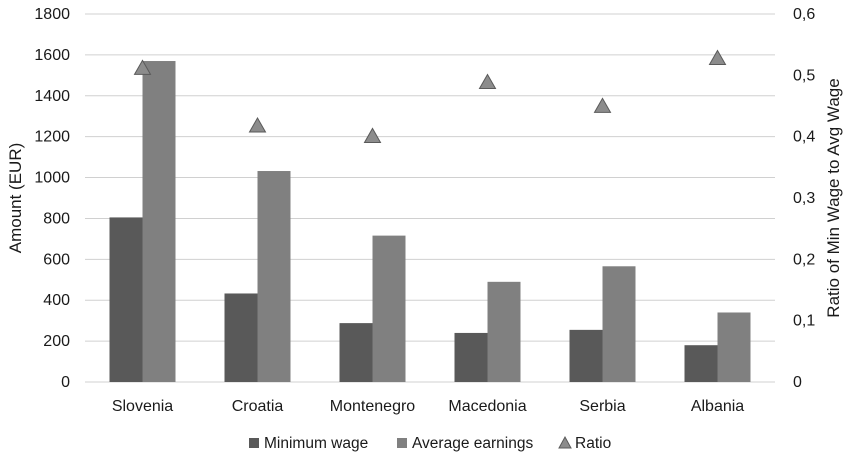  I want to click on legend-label: Minimum wage, so click(316, 443).